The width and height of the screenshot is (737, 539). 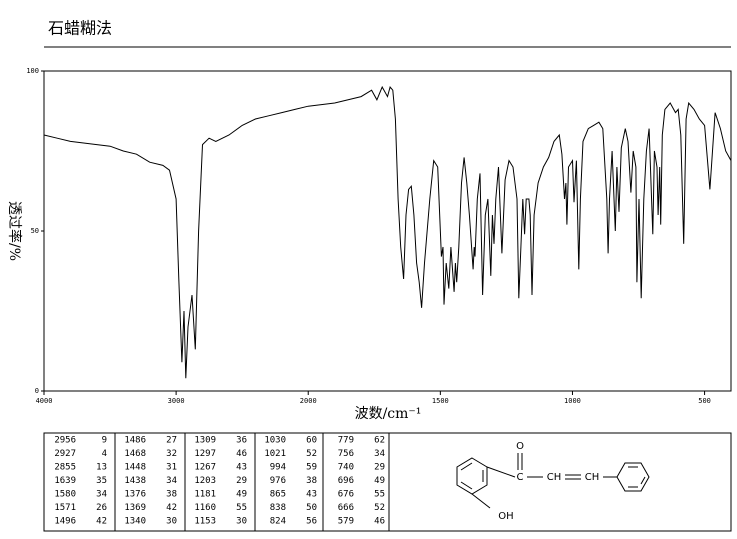 I want to click on peak-wavenumber: 1639, so click(x=65, y=481).